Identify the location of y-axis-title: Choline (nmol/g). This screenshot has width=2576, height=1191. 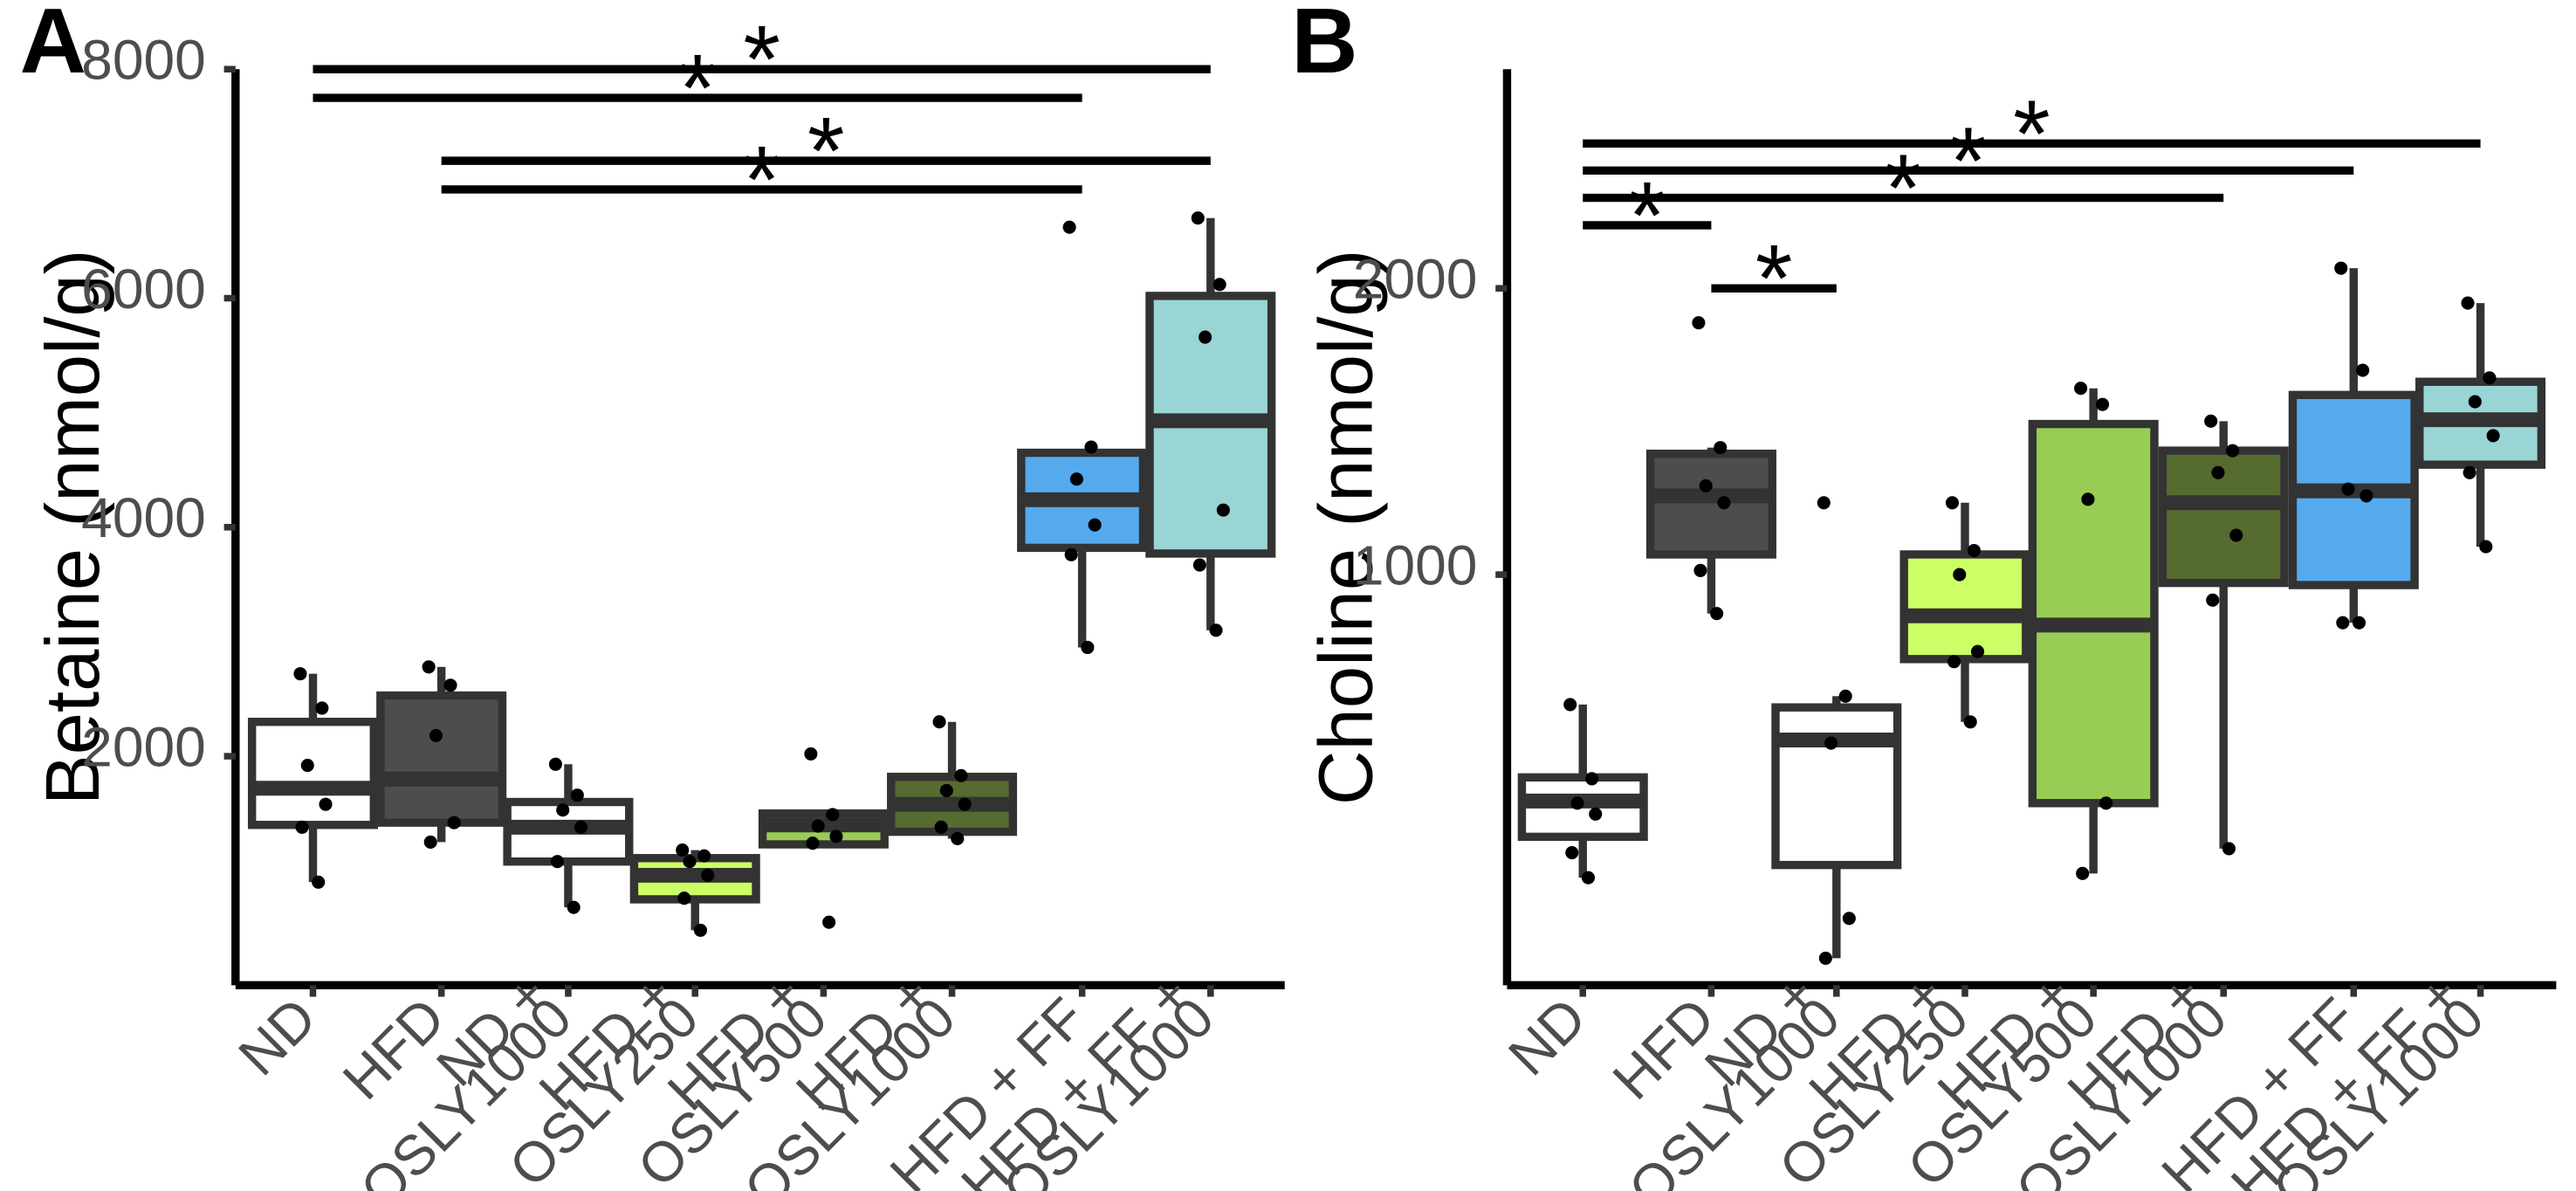
(1346, 527).